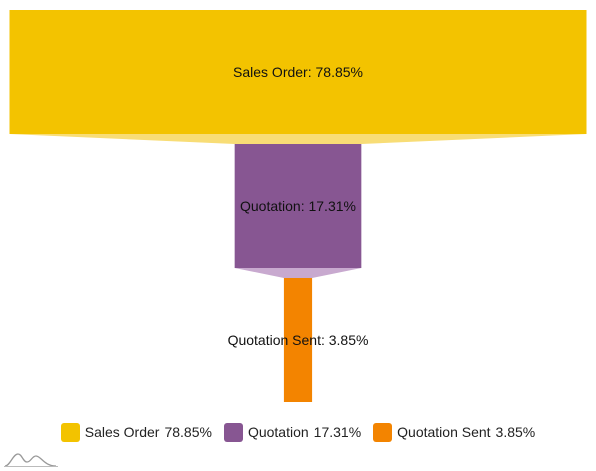 Image resolution: width=596 pixels, height=471 pixels. Describe the element at coordinates (70, 432) in the screenshot. I see `legend-swatch-sales-order` at that location.